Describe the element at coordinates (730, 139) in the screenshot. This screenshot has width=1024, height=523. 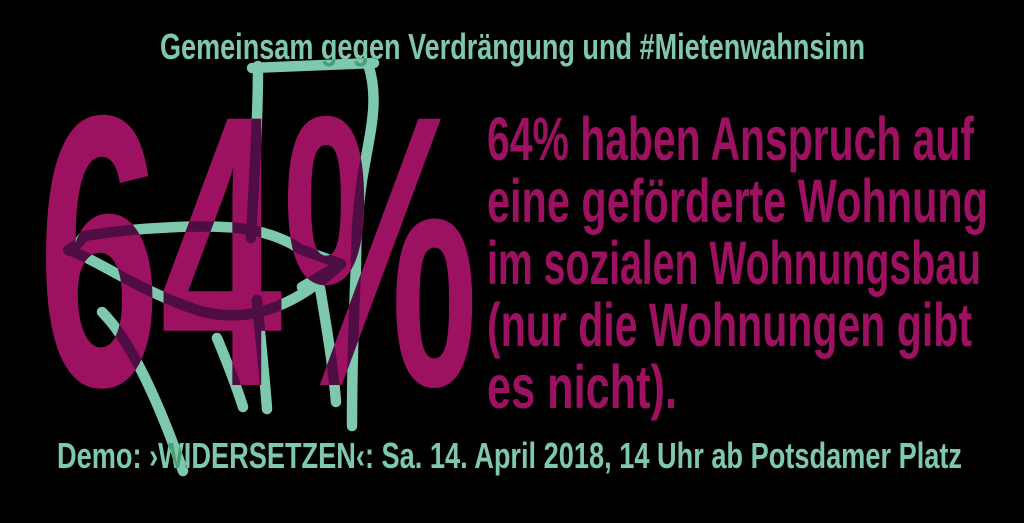
I see `message-line: 64% haben Anspruch auf` at that location.